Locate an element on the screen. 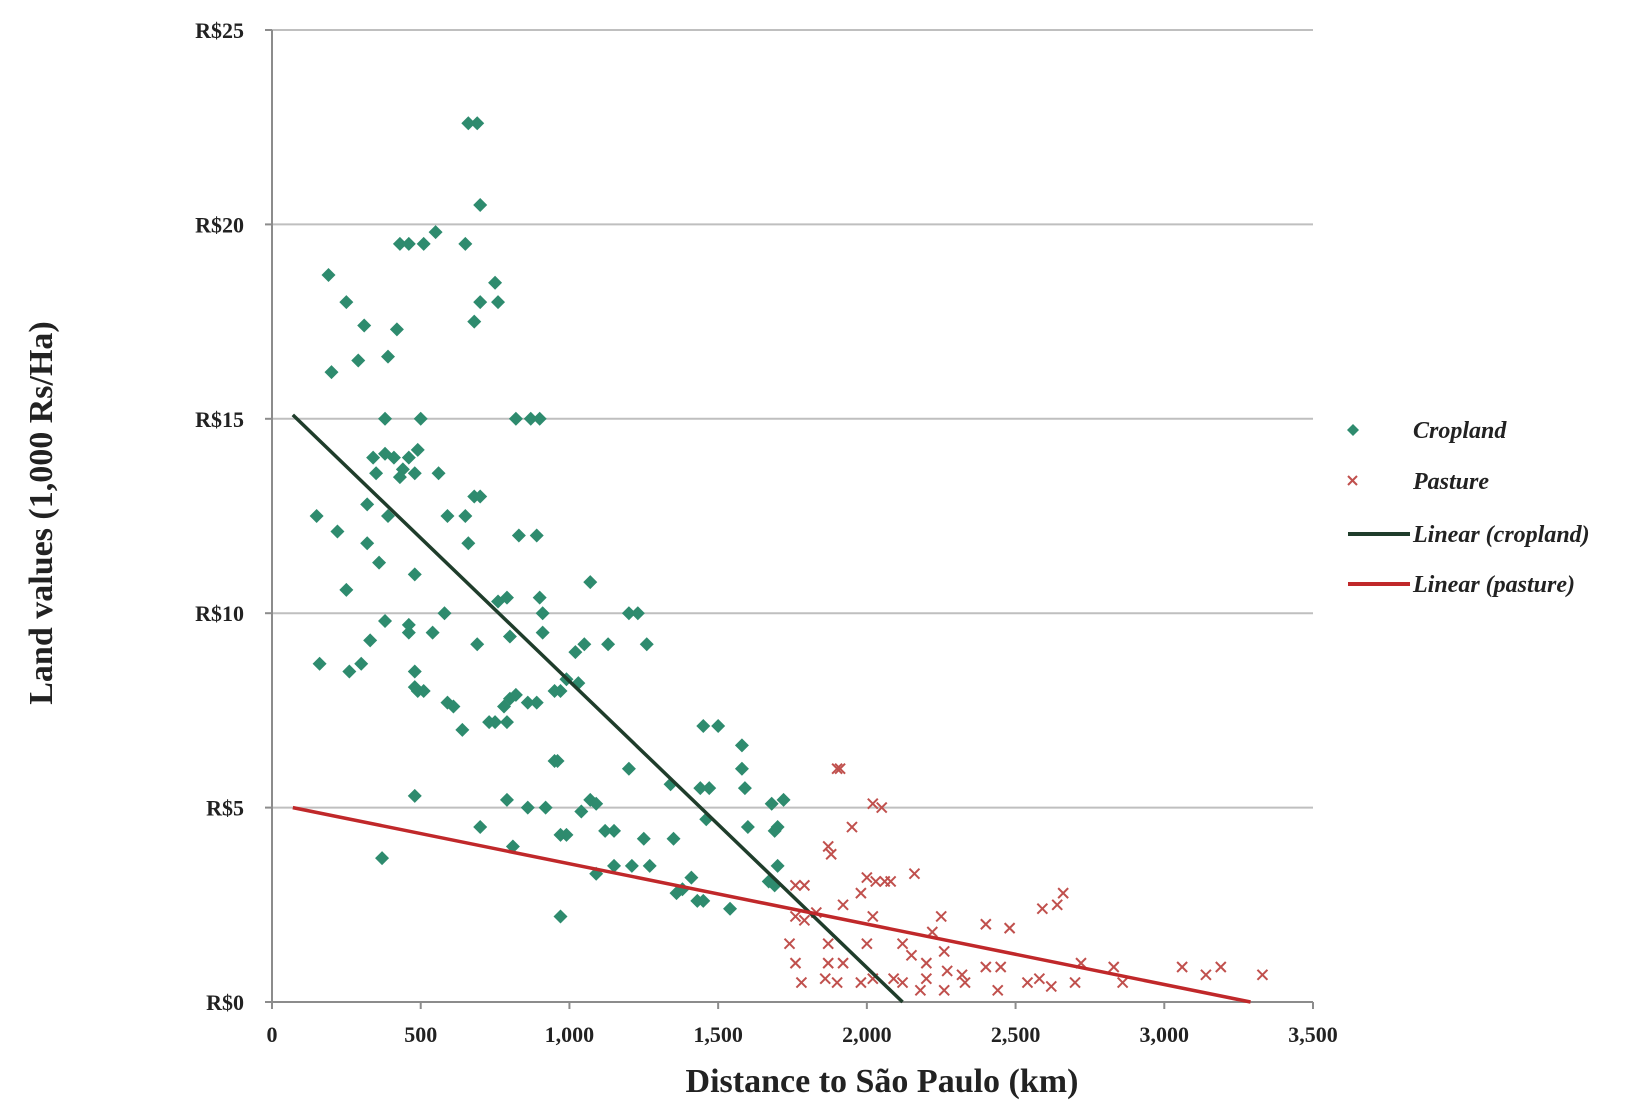  legend-linear-pasture-label: Linear (pasture) is located at coordinates (1493, 585).